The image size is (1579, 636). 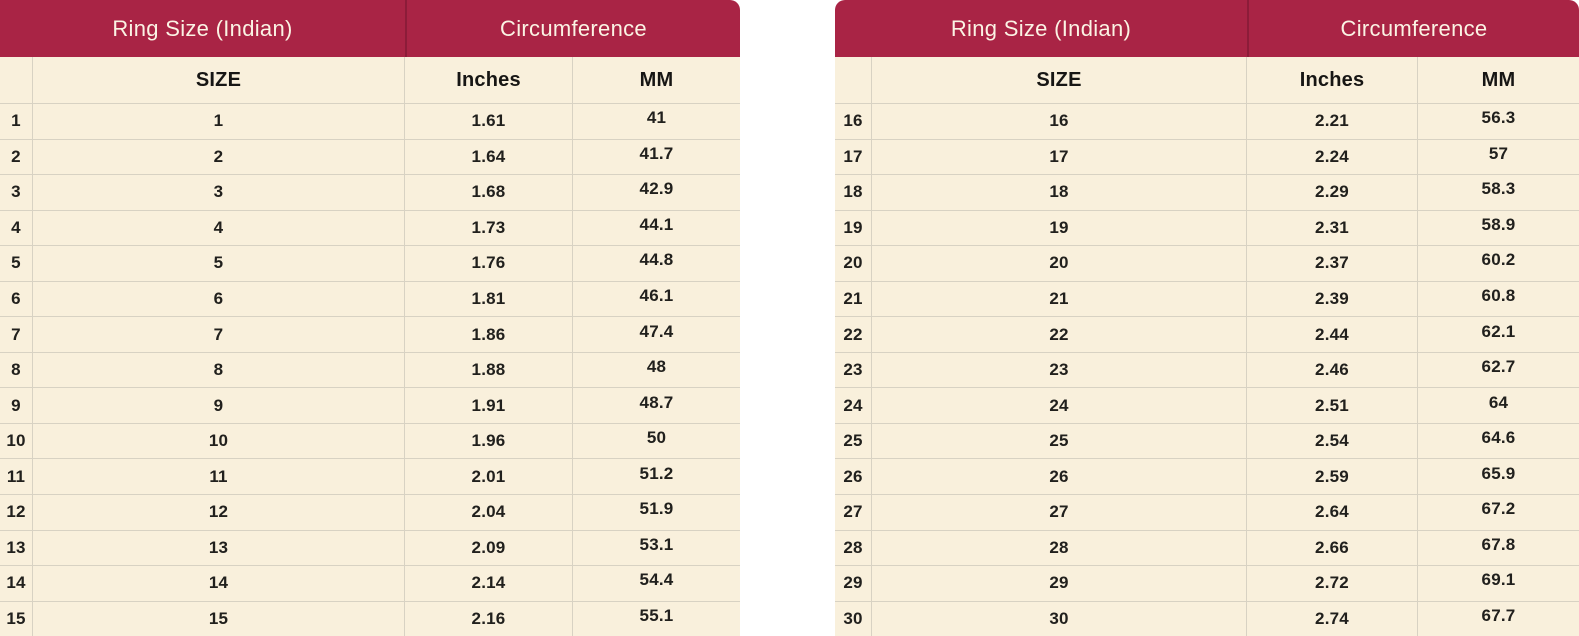 What do you see at coordinates (1059, 157) in the screenshot?
I see `size-cell: 17` at bounding box center [1059, 157].